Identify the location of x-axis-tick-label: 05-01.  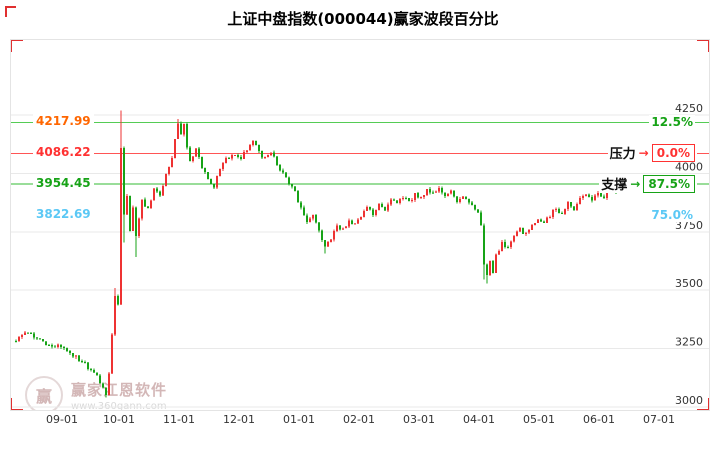
(539, 419).